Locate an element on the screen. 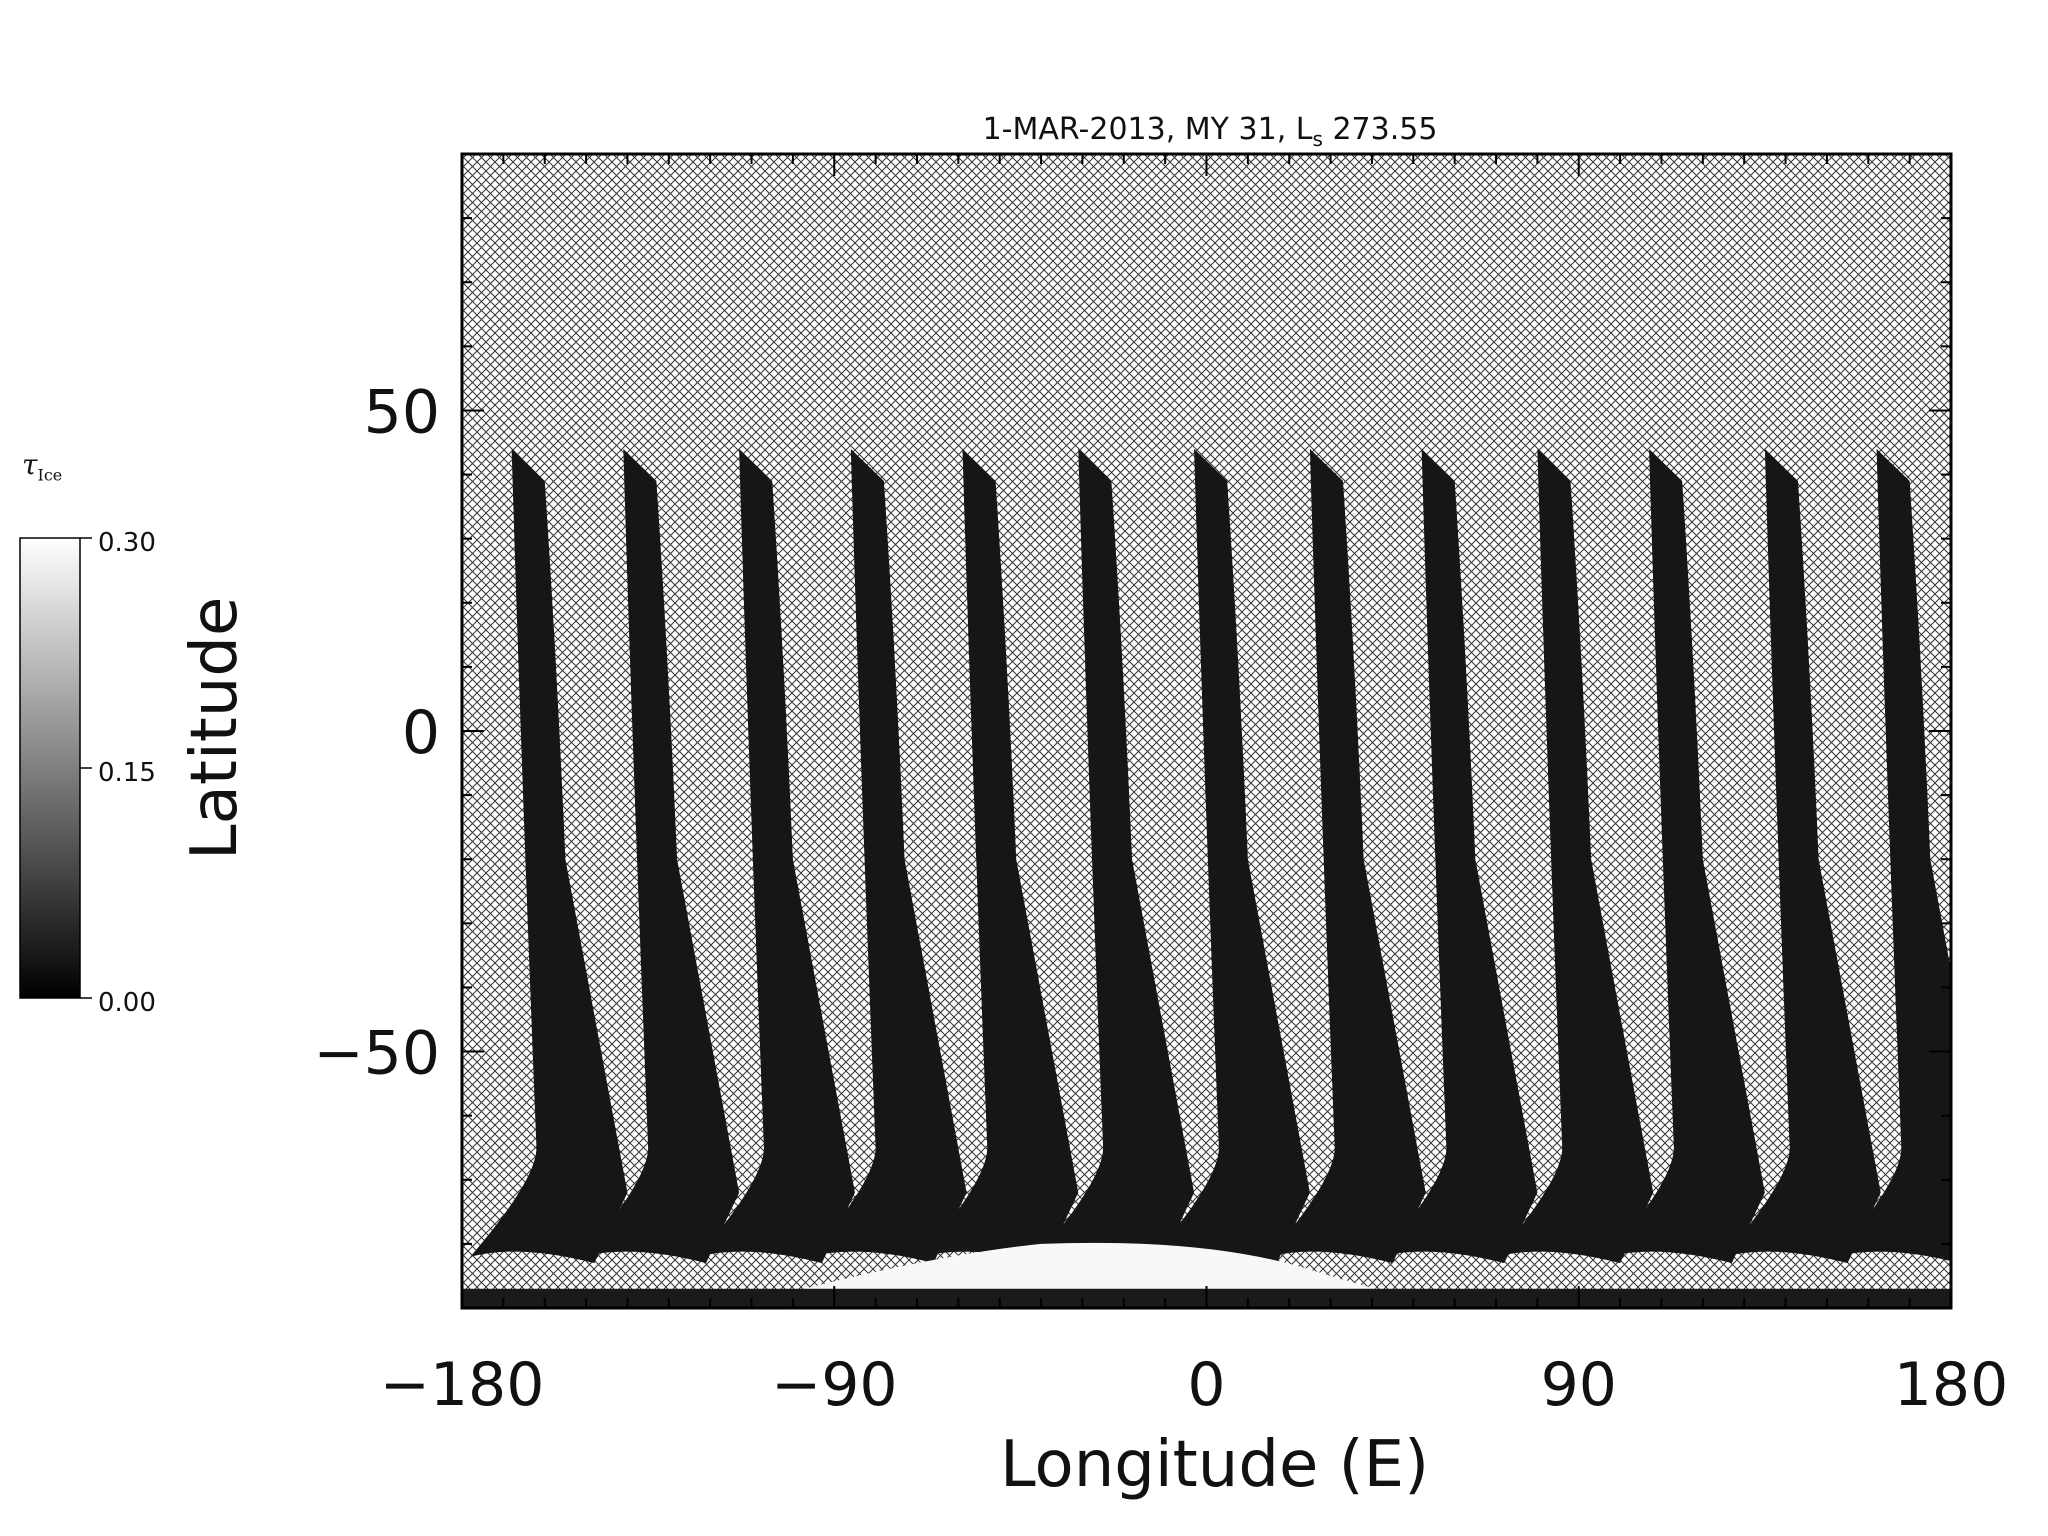 The width and height of the screenshot is (2048, 1536). colorbar-tick-label: 0.15 is located at coordinates (127, 773).